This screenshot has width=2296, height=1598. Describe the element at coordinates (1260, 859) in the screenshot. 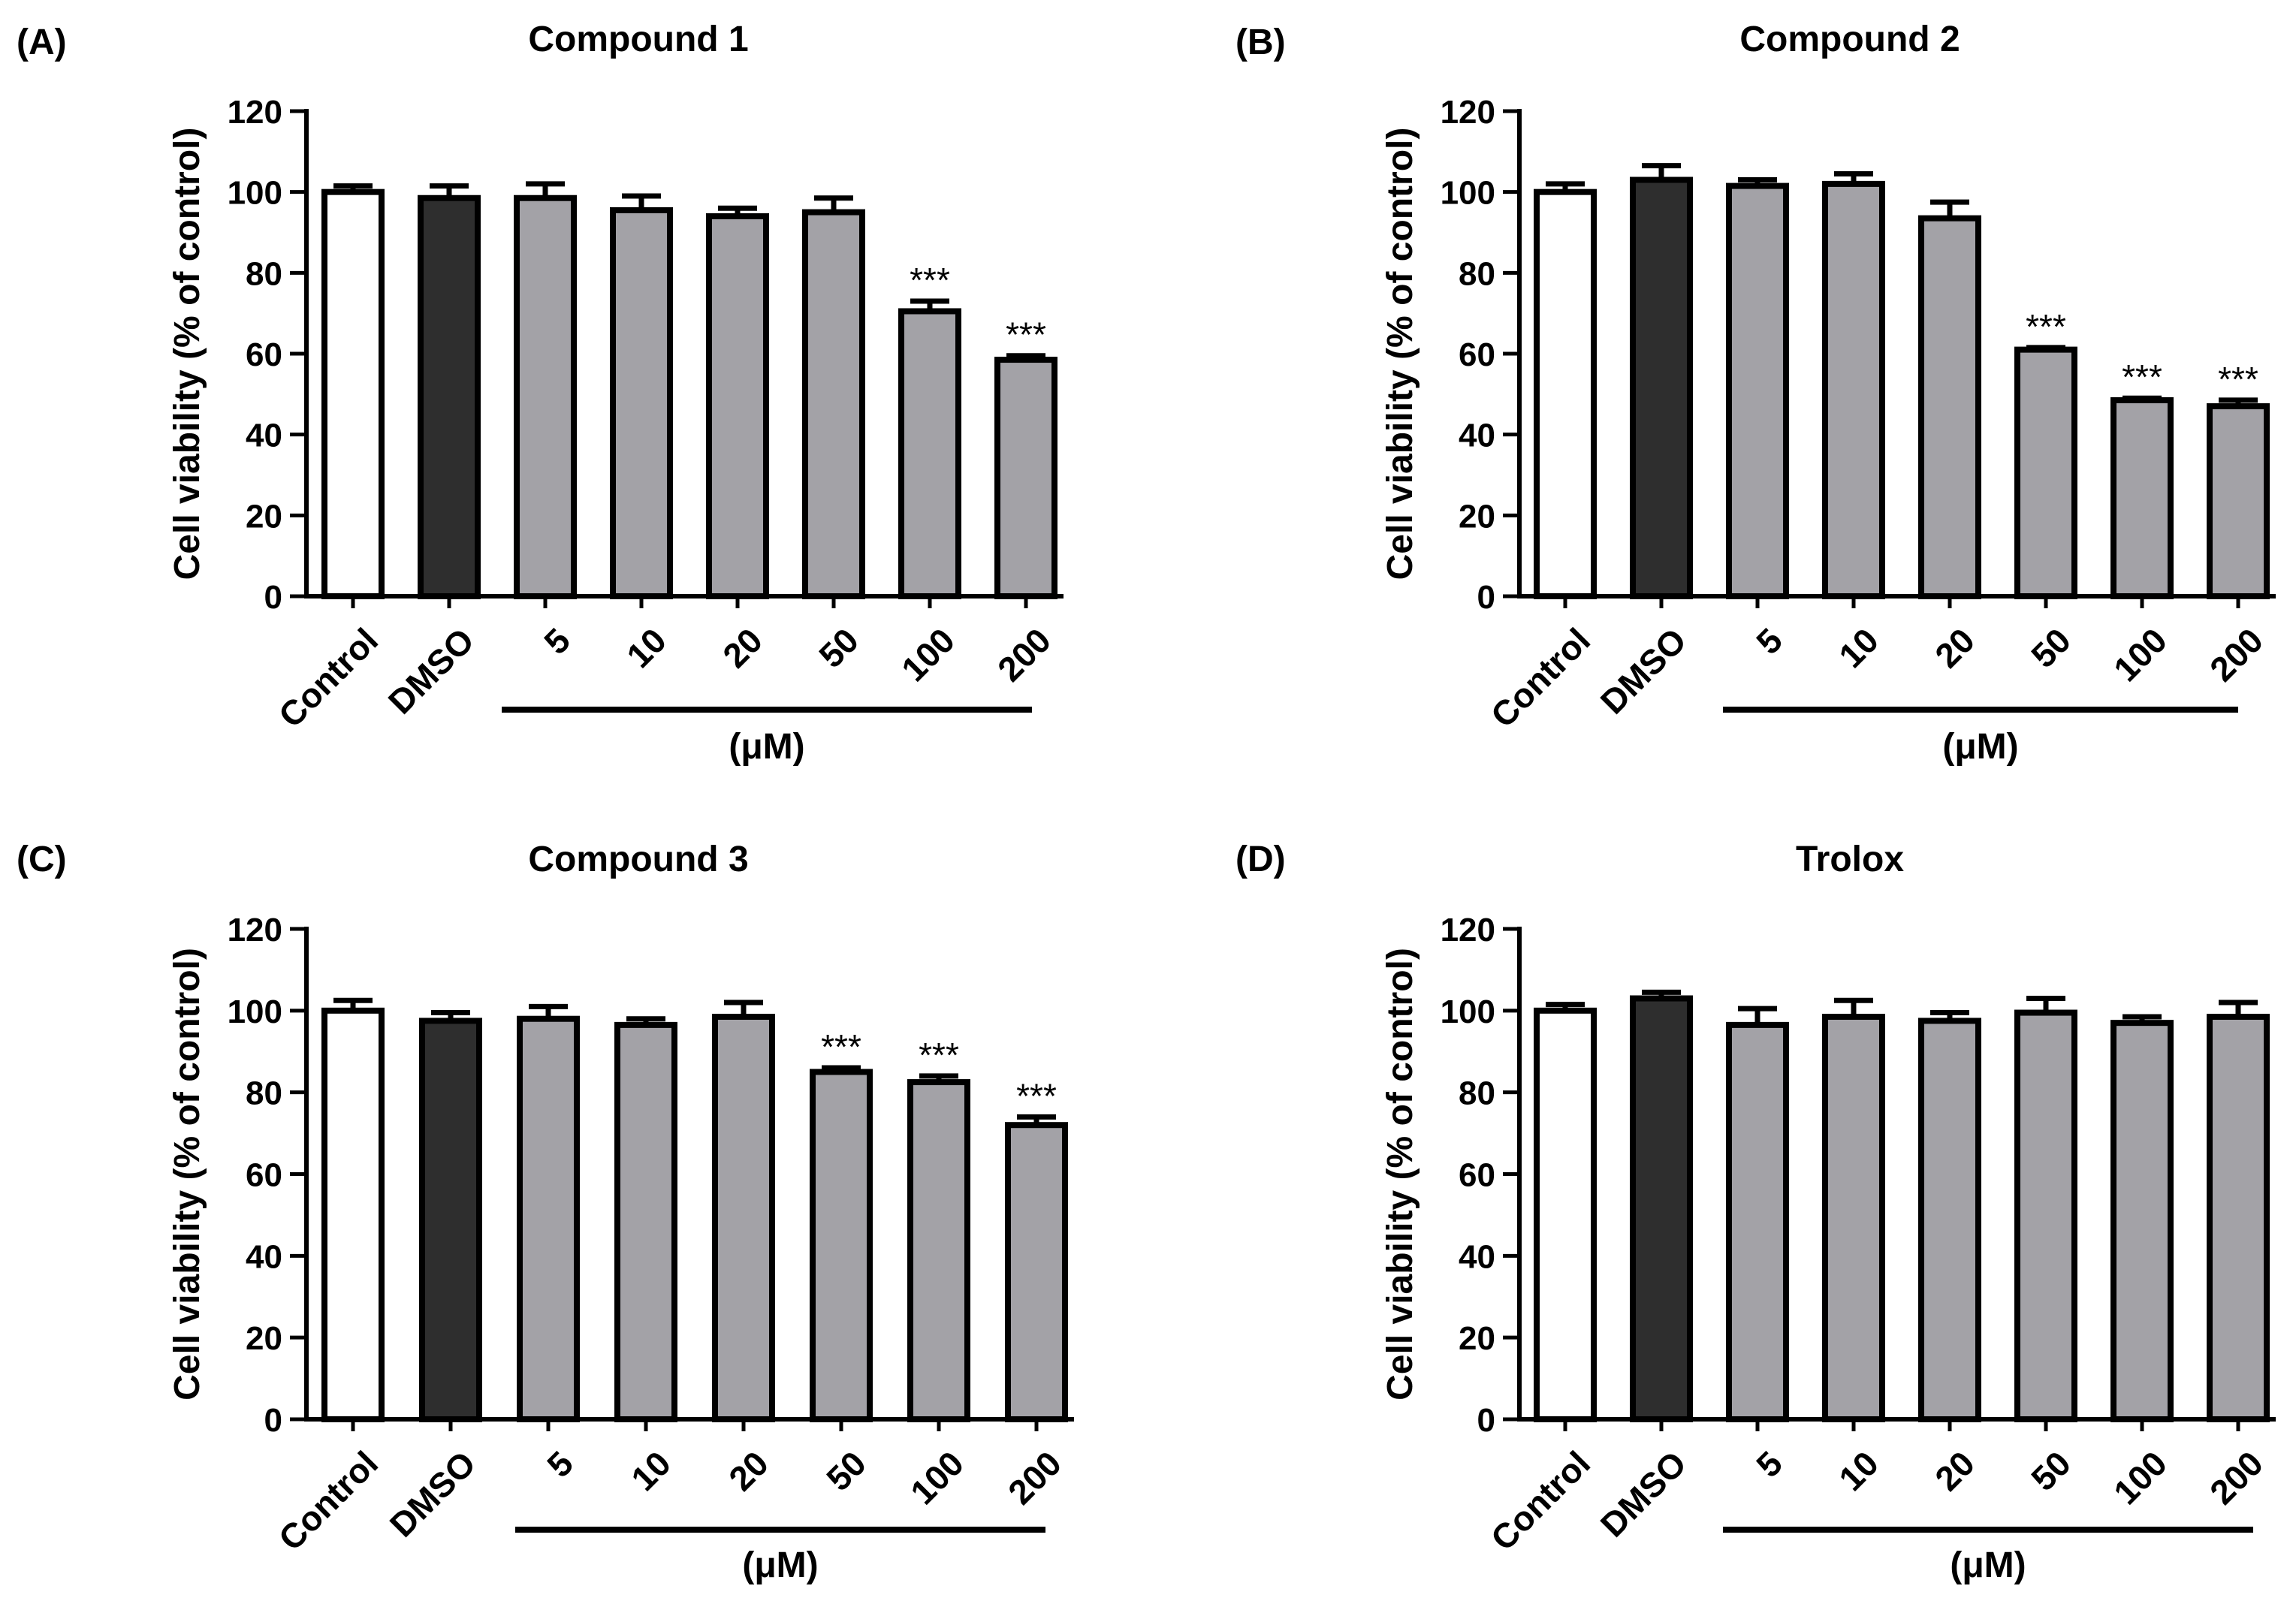

I see `panel-label: (D)` at that location.